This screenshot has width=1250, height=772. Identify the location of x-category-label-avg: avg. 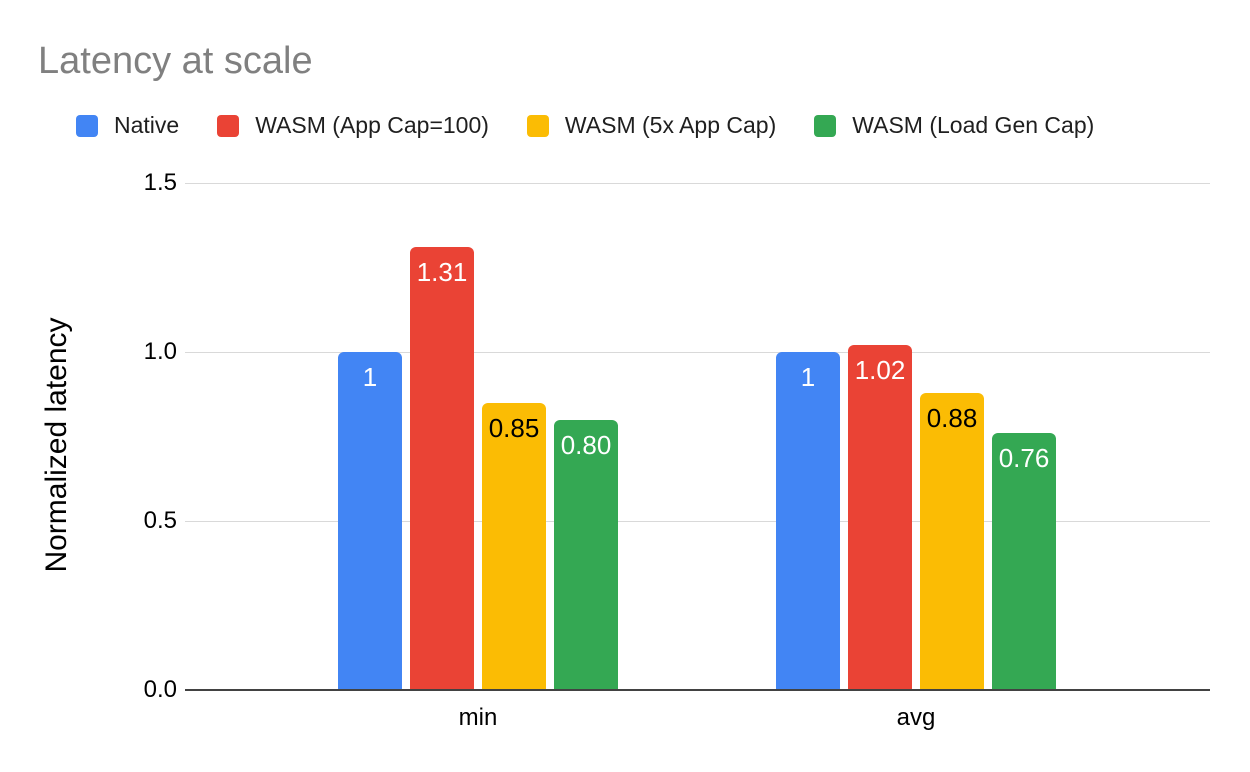
(916, 717).